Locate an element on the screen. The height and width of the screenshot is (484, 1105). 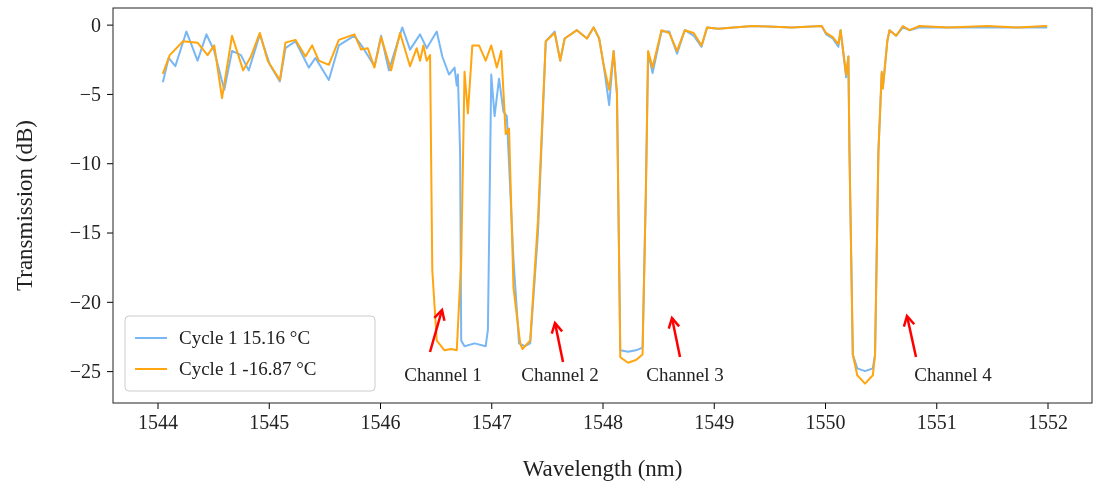
x-axis-title: Wavelength (nm) is located at coordinates (602, 468).